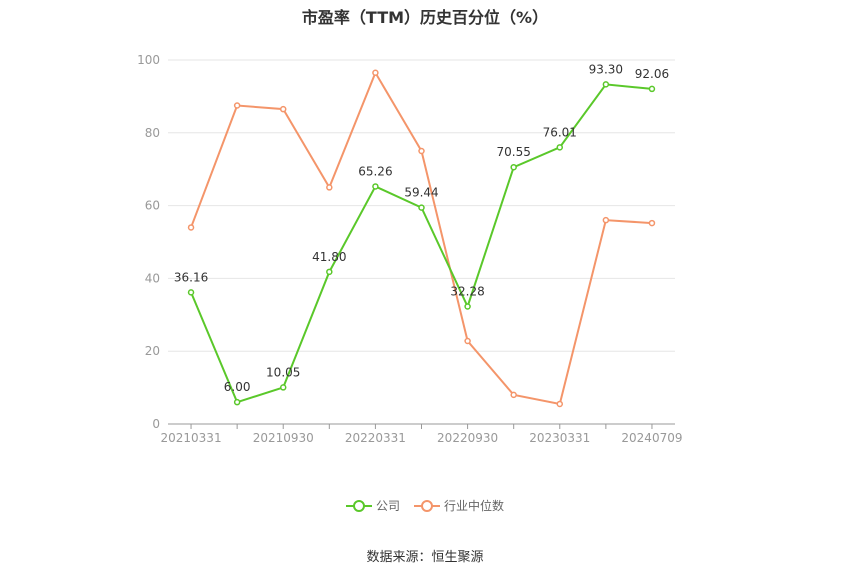  I want to click on x-tick-label: 20210930, so click(283, 438).